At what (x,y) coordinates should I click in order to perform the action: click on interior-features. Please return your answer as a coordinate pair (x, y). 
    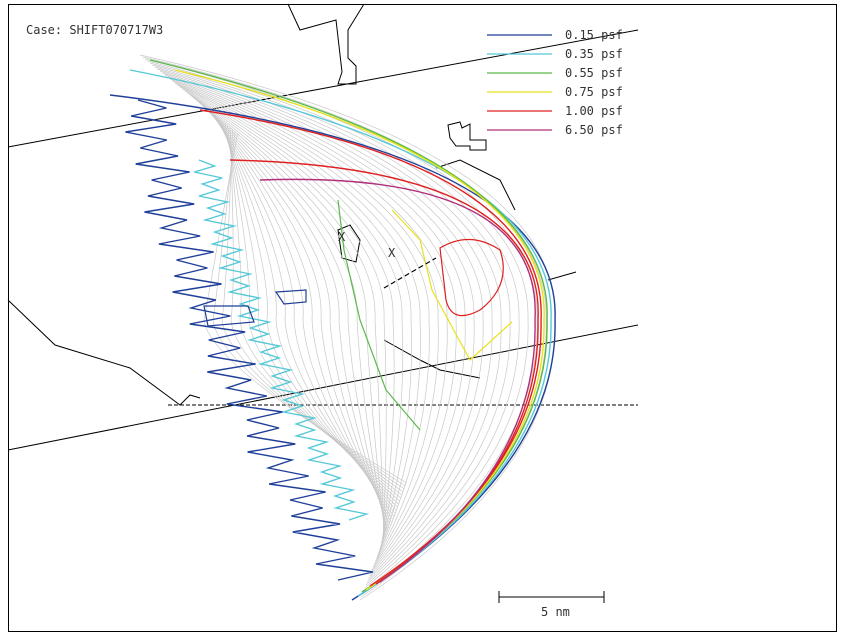
    Looking at the image, I should click on (358, 315).